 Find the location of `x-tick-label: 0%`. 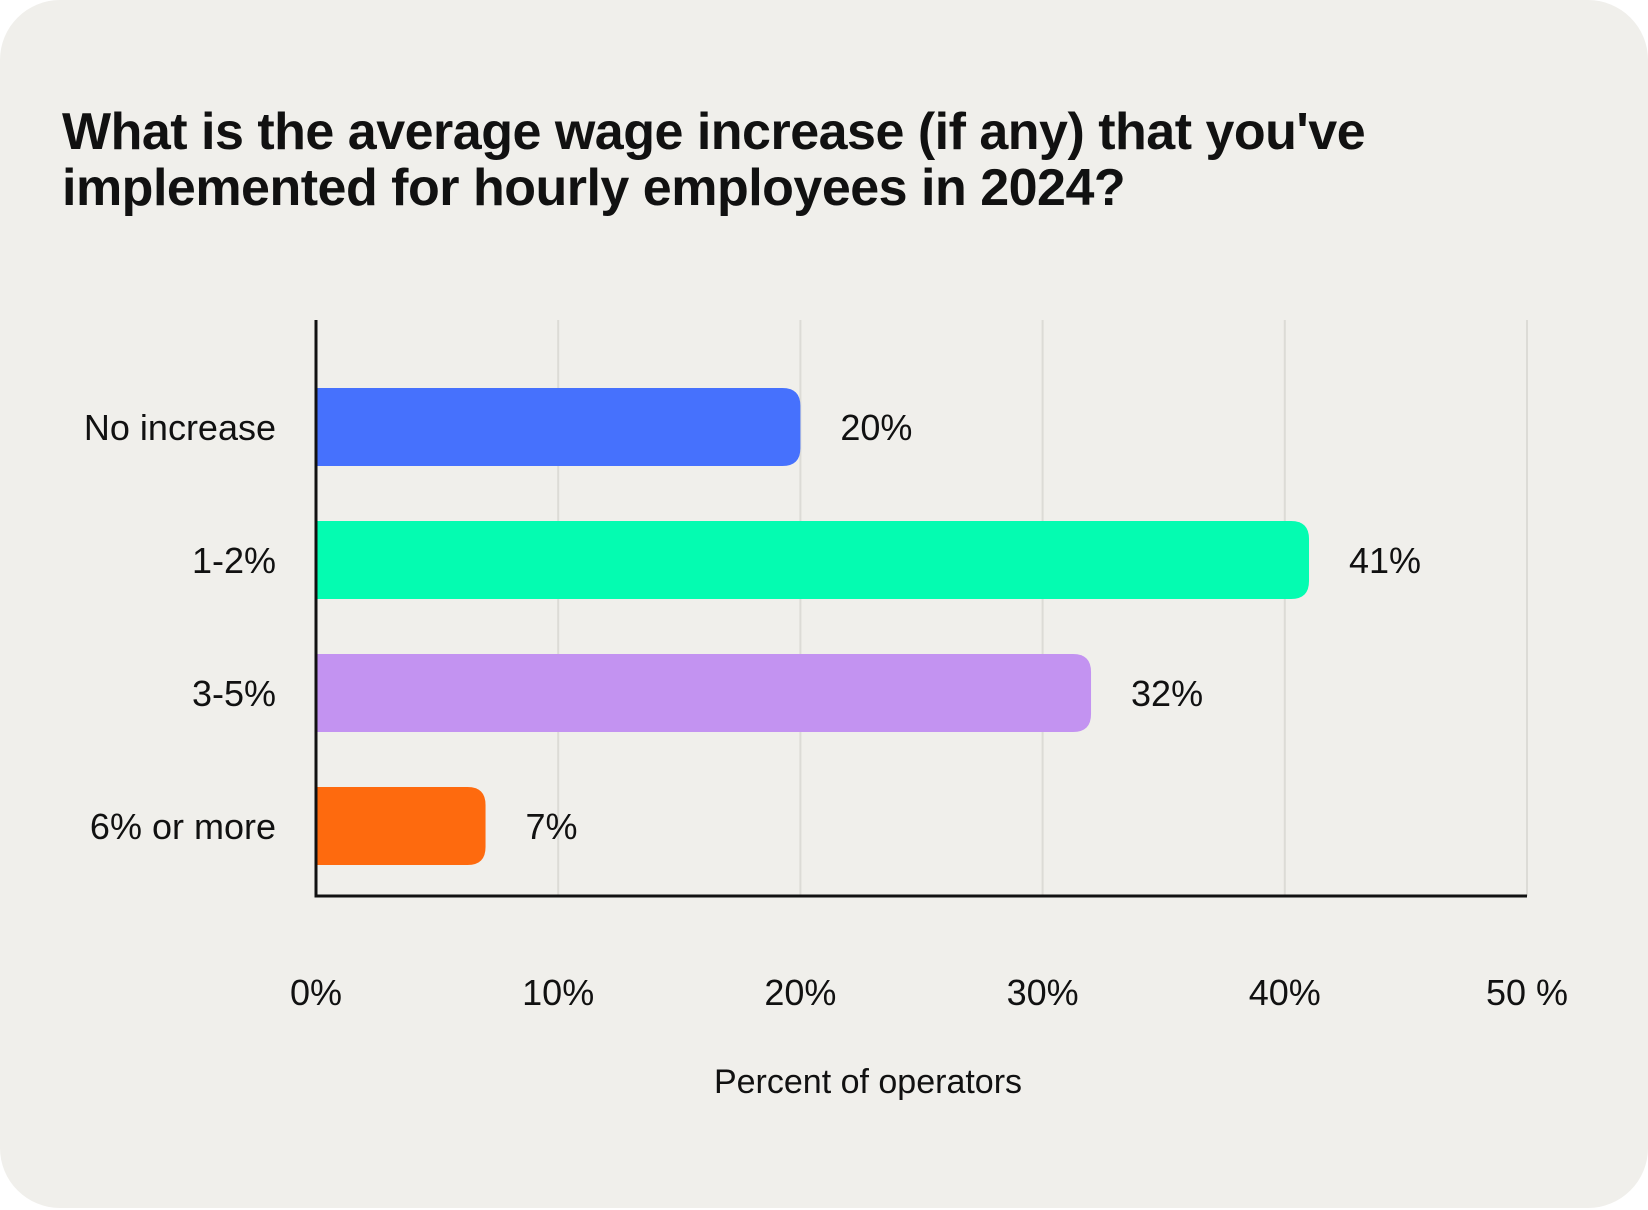

x-tick-label: 0% is located at coordinates (316, 992).